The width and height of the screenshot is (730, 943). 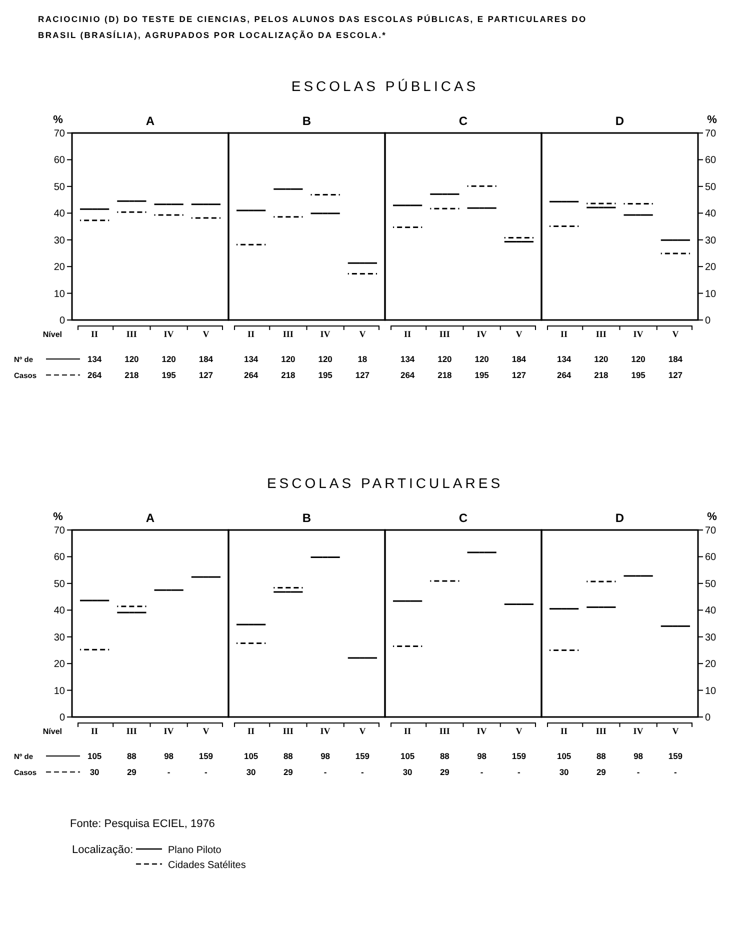 I want to click on chart-title: B, so click(x=307, y=518).